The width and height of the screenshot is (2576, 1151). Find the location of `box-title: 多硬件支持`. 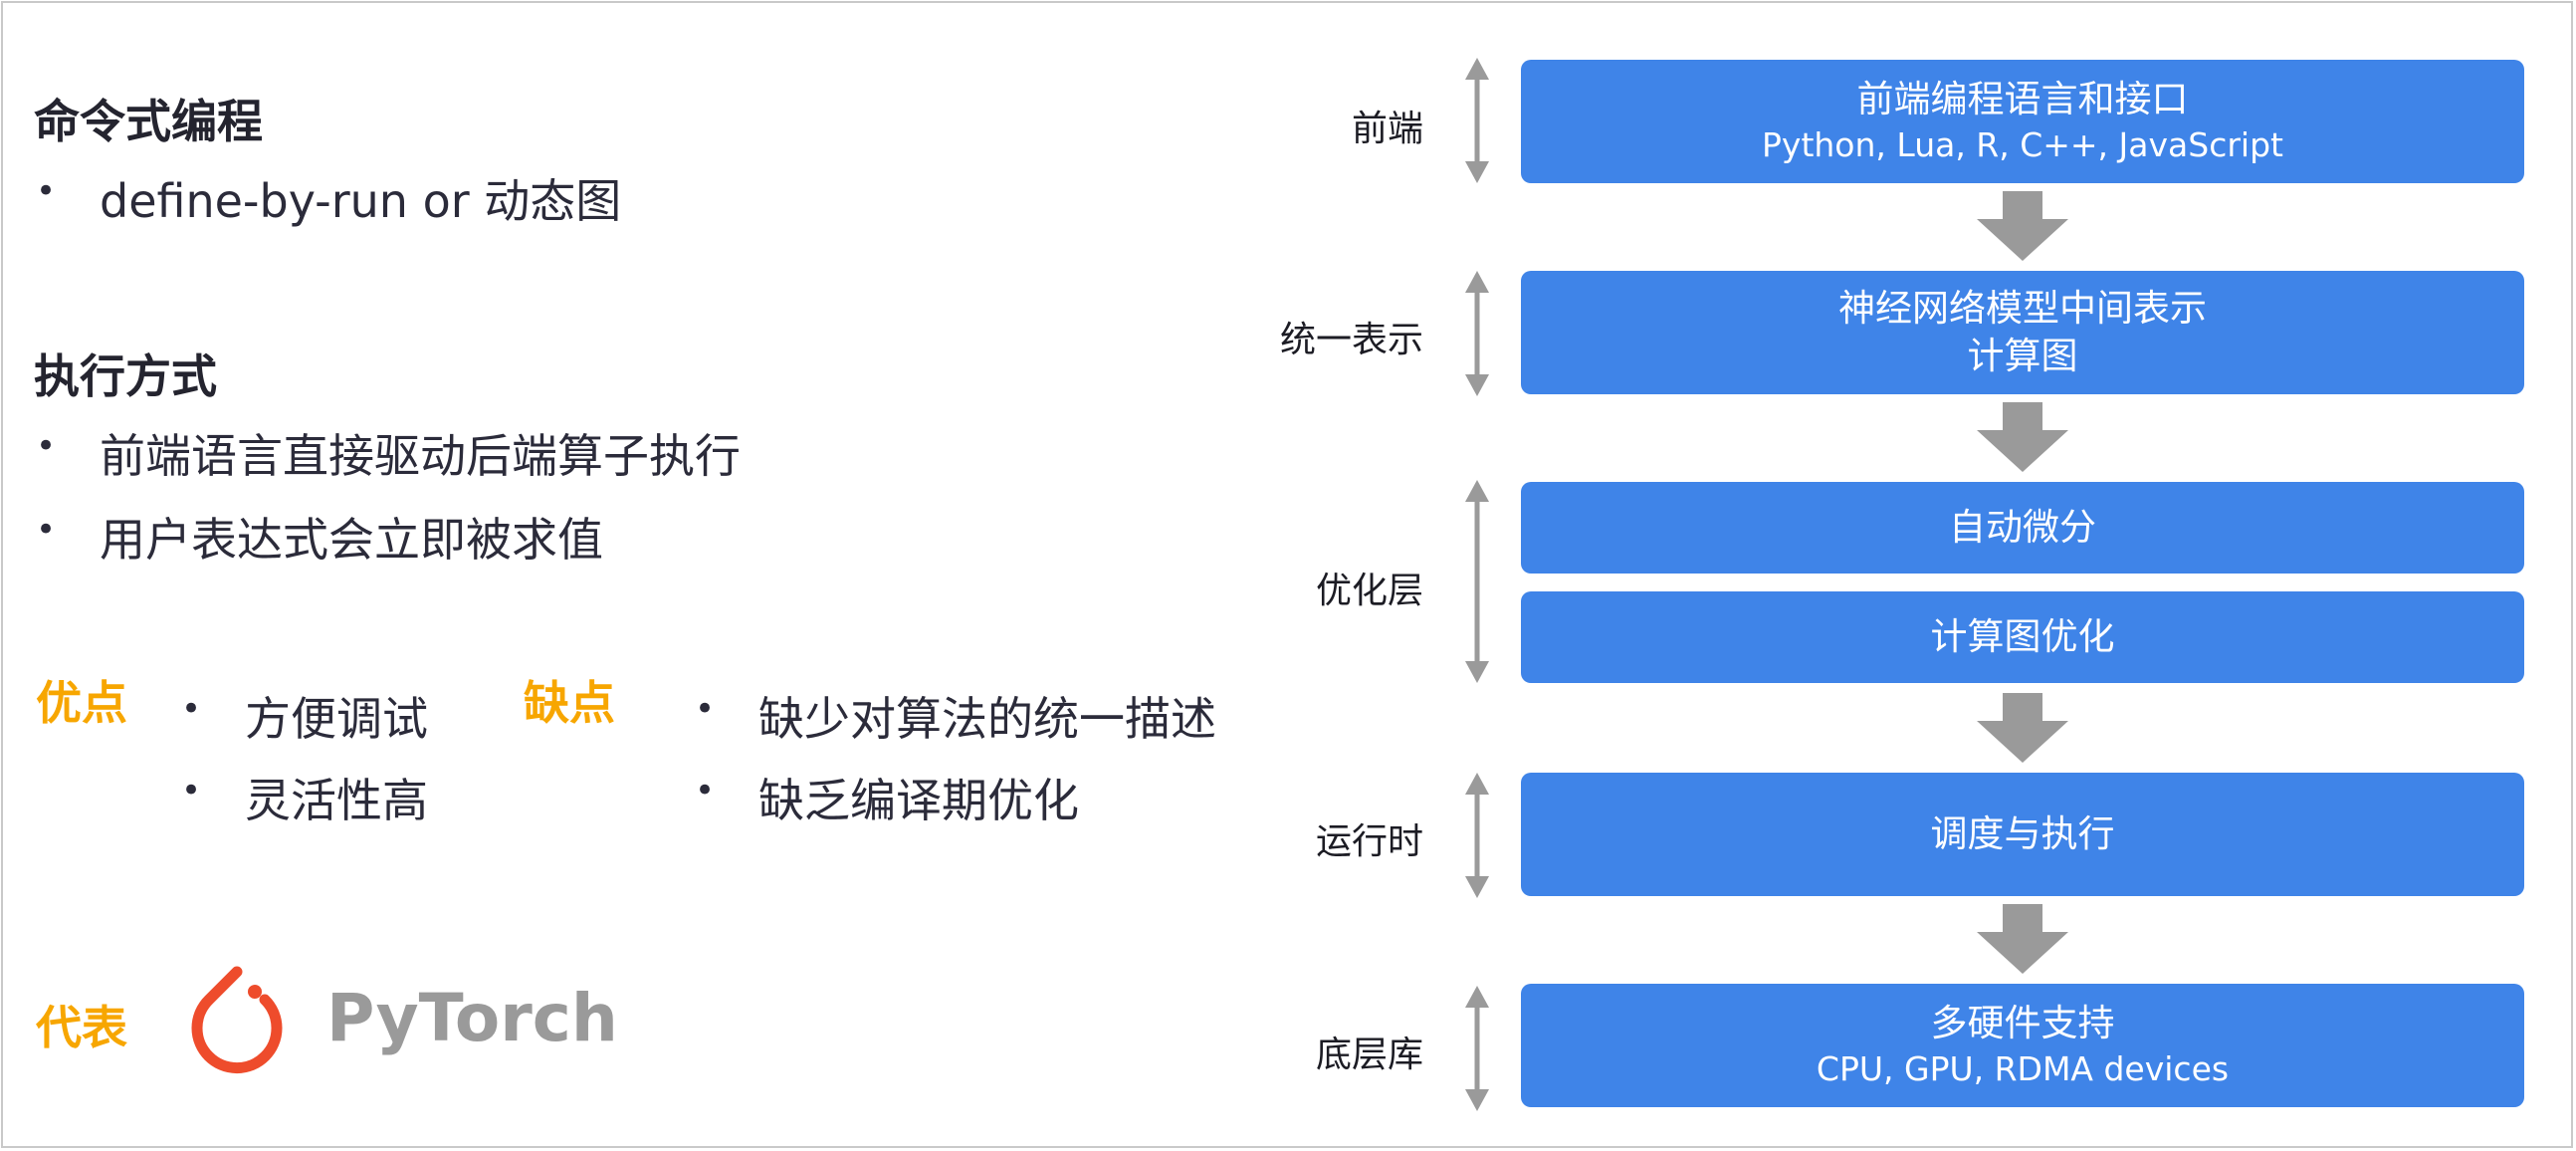

box-title: 多硬件支持 is located at coordinates (2022, 1023).